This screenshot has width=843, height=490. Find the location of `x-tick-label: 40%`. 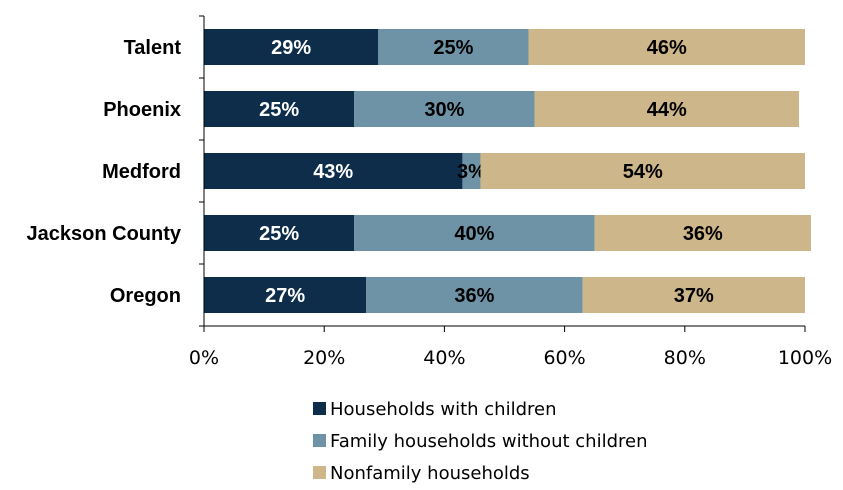

x-tick-label: 40% is located at coordinates (444, 358).